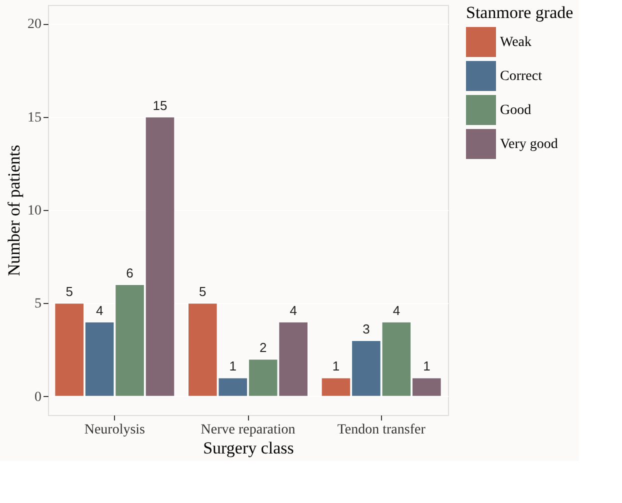 This screenshot has height=503, width=622. What do you see at coordinates (35, 24) in the screenshot?
I see `y-tick-label: 20` at bounding box center [35, 24].